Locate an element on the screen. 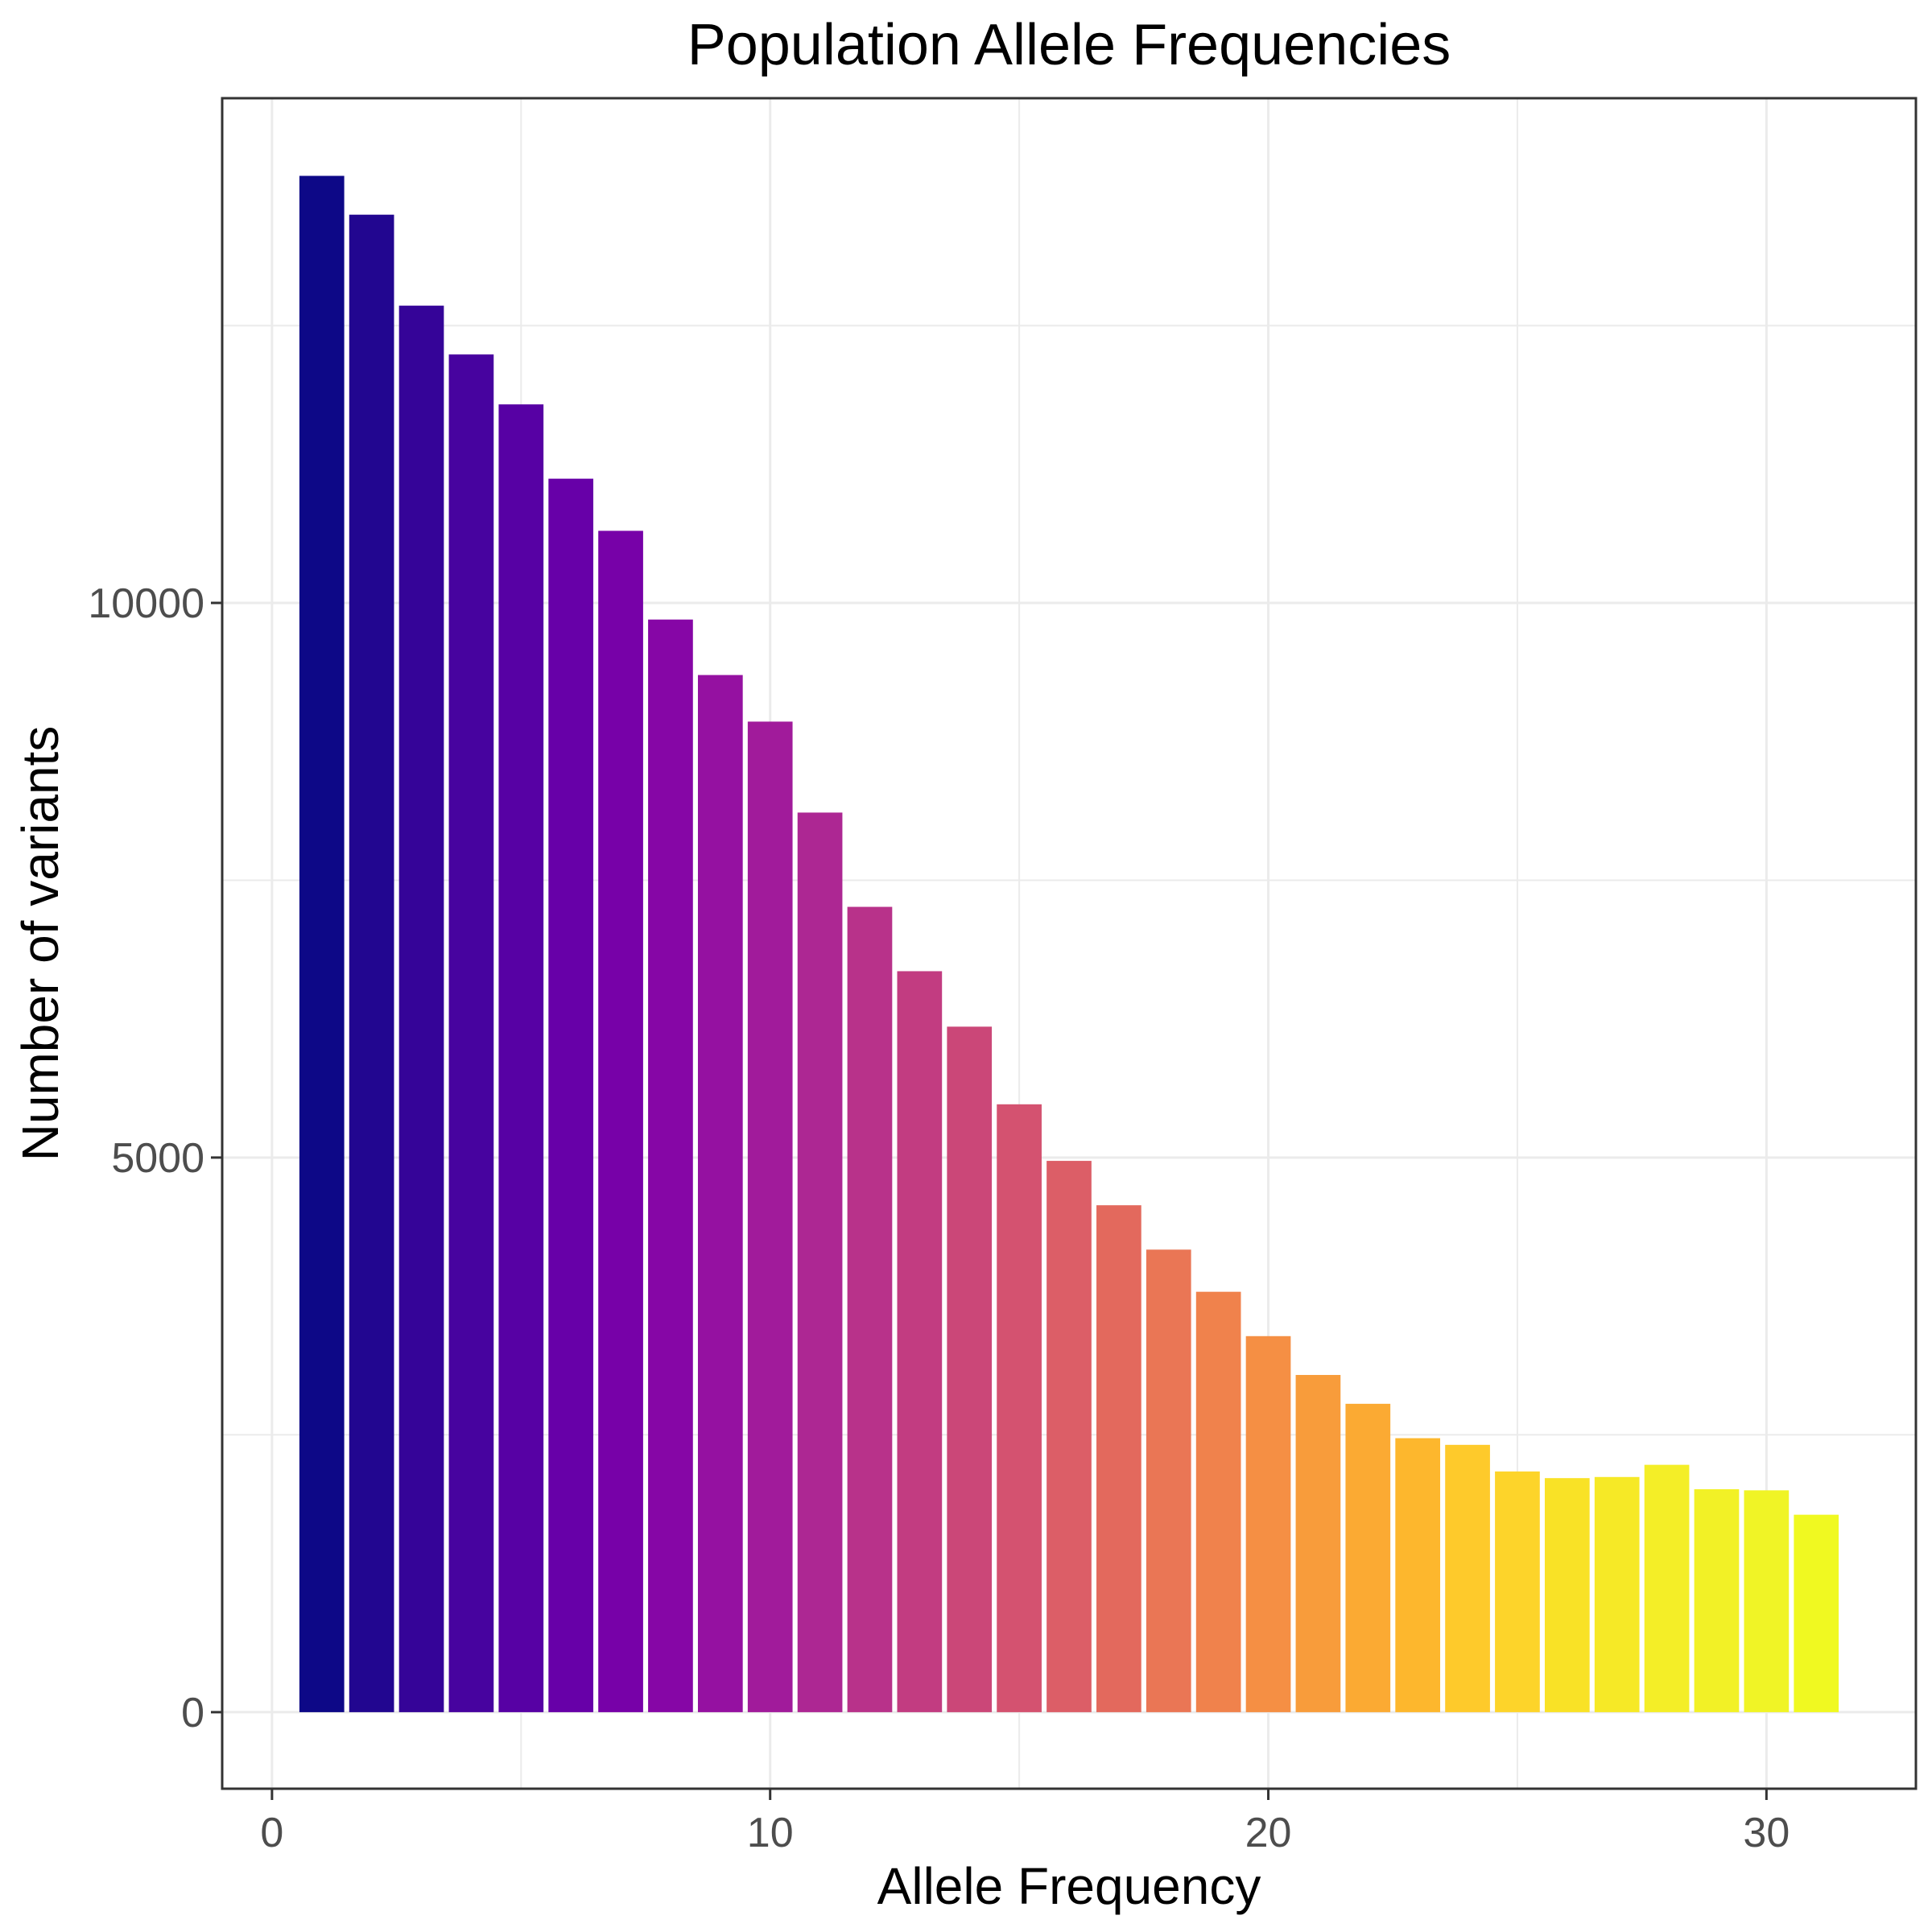 The height and width of the screenshot is (1932, 1932). x-tick-label: 20 is located at coordinates (1268, 1833).